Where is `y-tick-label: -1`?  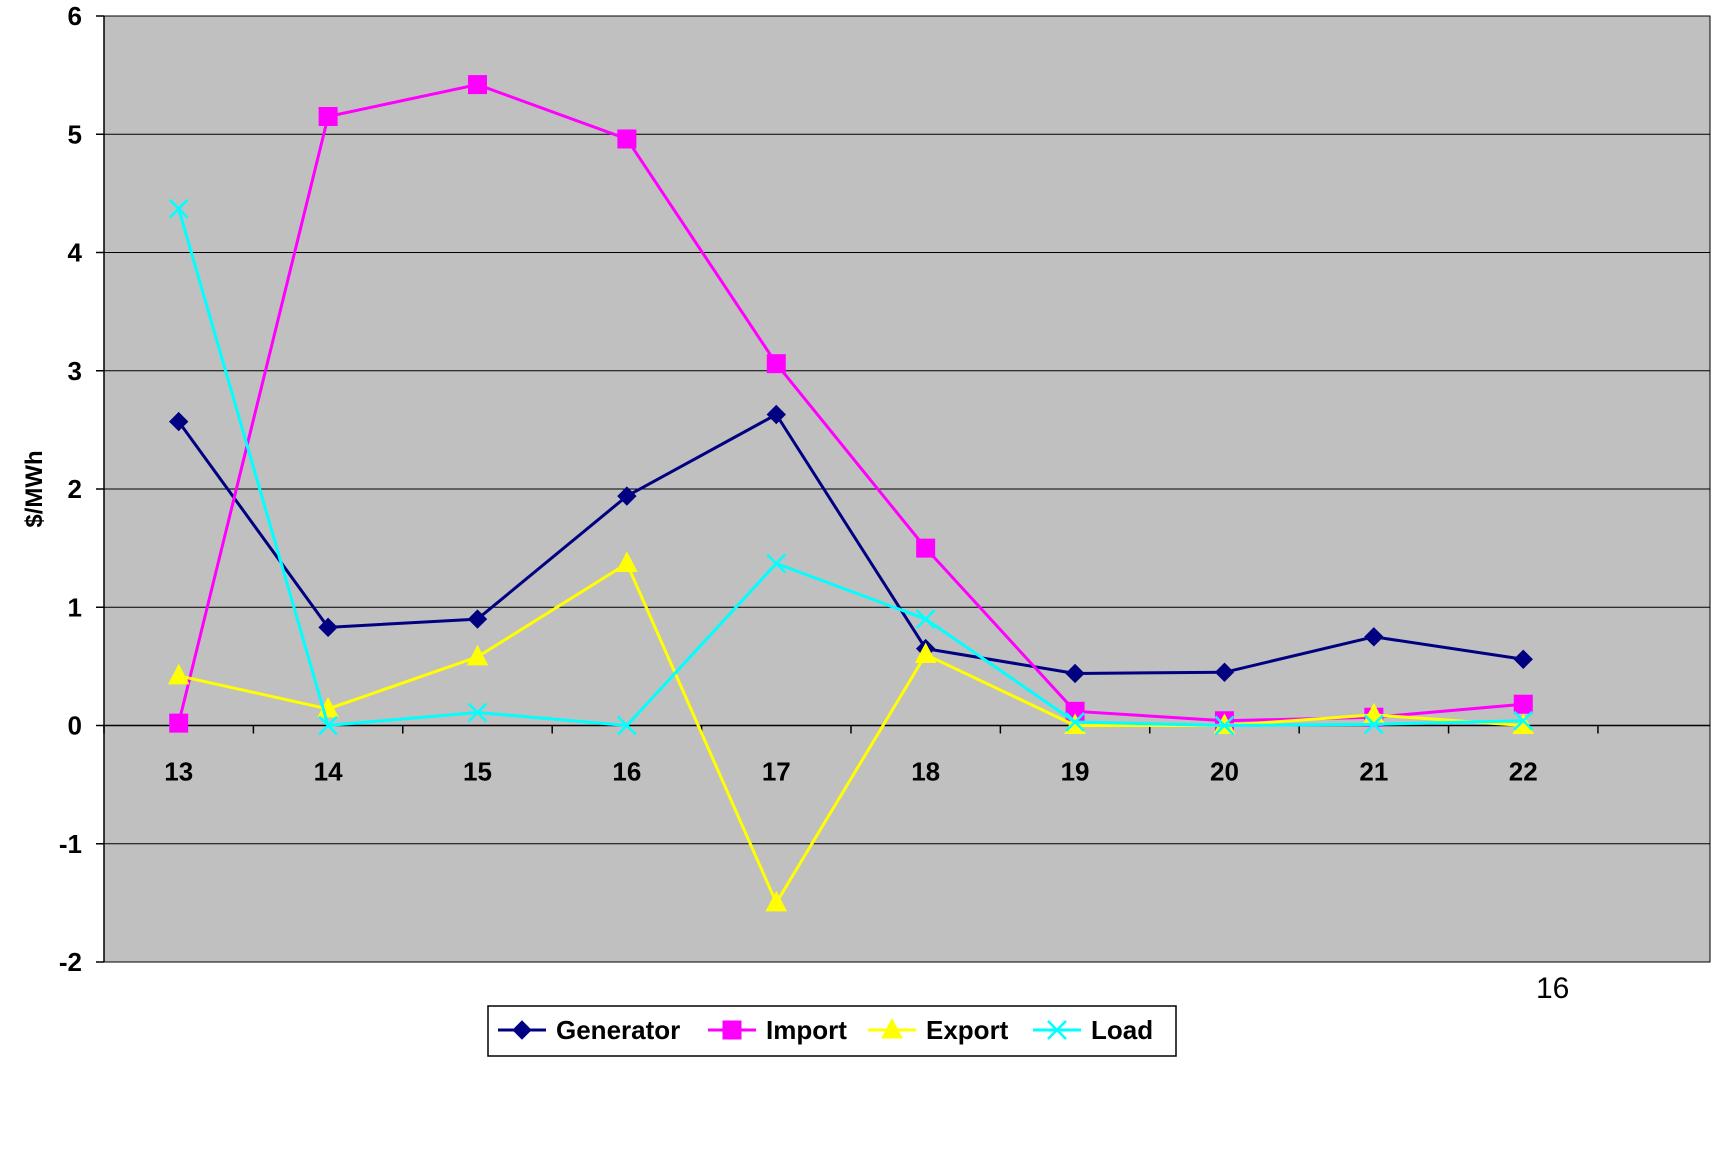
y-tick-label: -1 is located at coordinates (70, 844).